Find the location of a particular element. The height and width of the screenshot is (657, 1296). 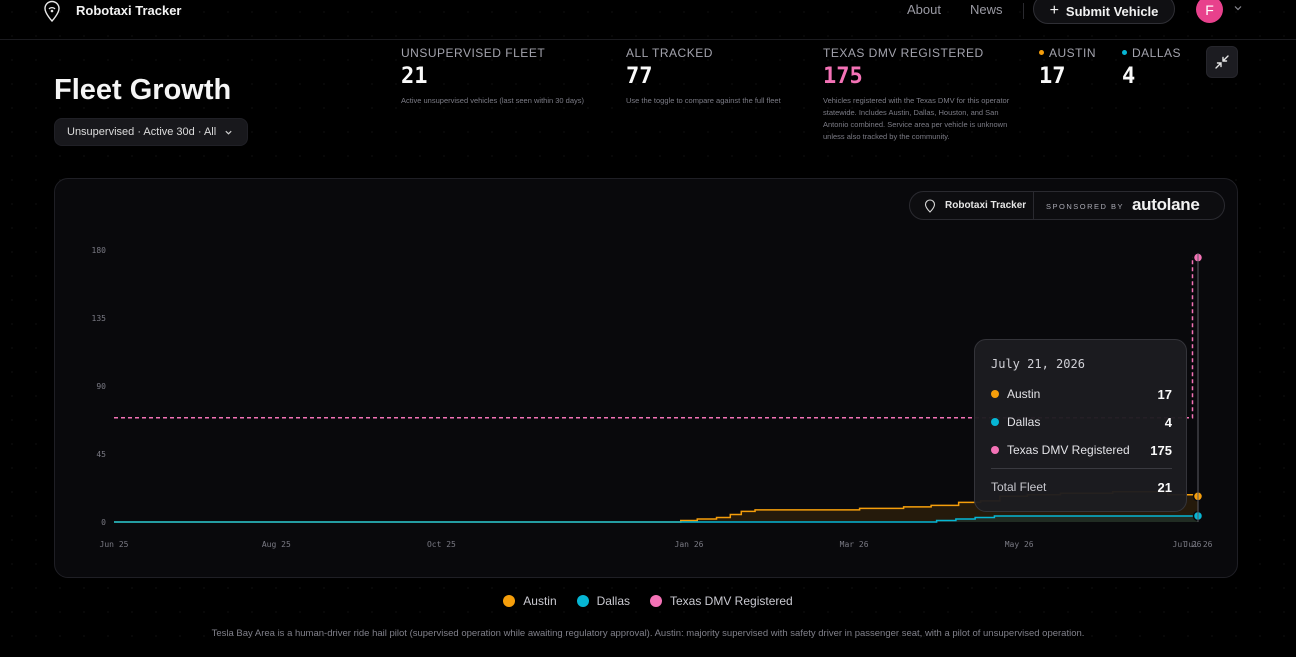

sponsor-badge: Robotaxi Tracker SPONSORED BY autolane is located at coordinates (1067, 205).